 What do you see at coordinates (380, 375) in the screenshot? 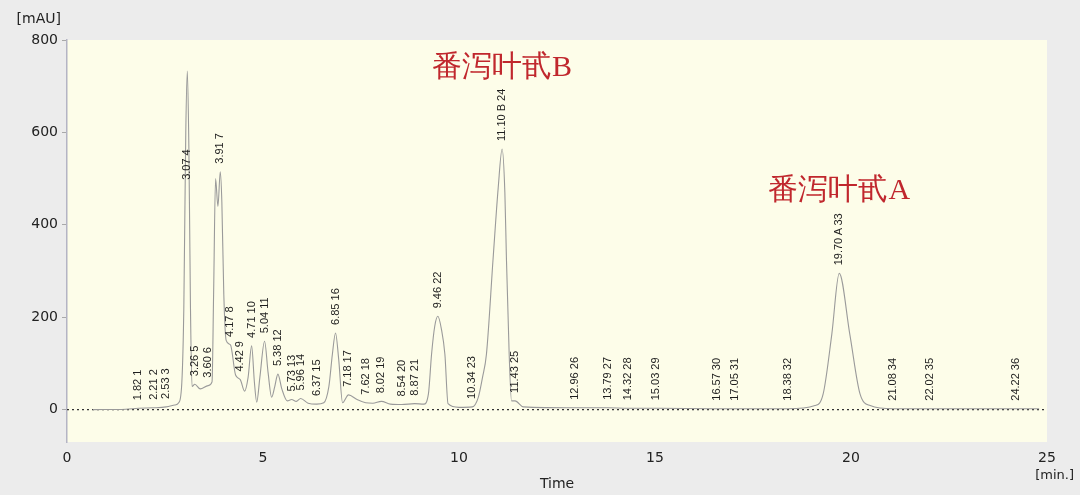
I see `annotation: 8.02 19` at bounding box center [380, 375].